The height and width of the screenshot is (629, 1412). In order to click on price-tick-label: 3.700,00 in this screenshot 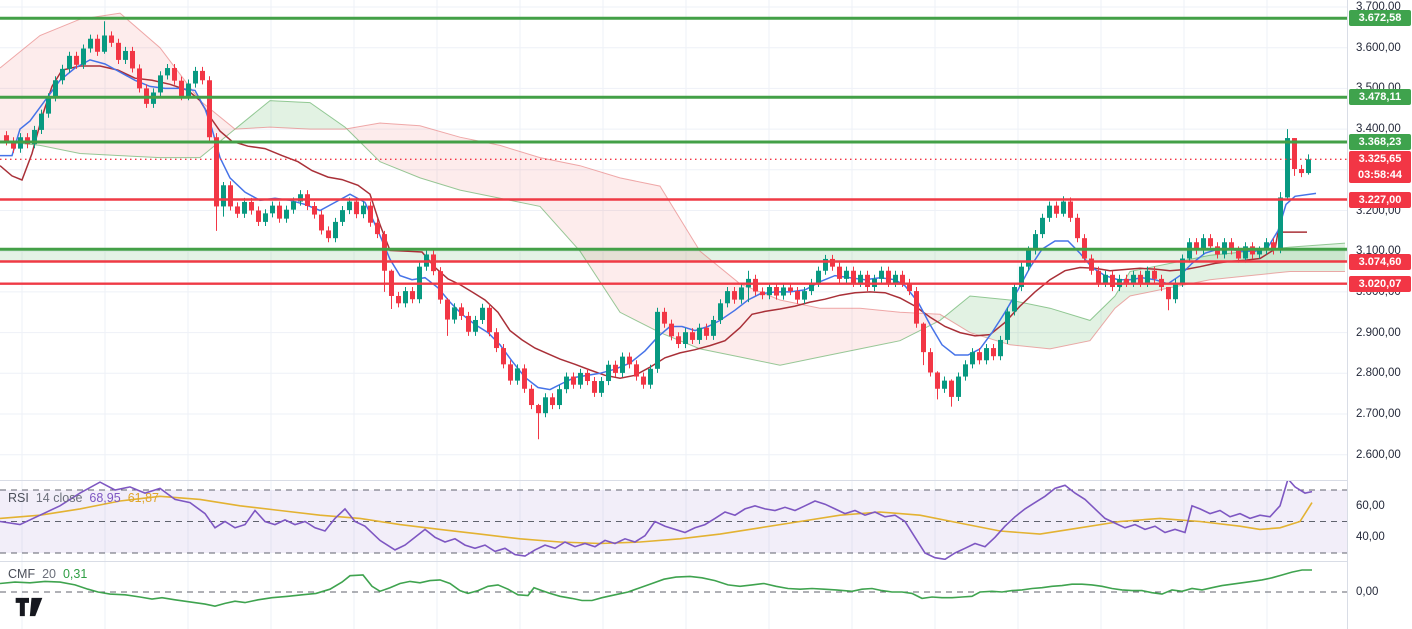, I will do `click(1378, 7)`.